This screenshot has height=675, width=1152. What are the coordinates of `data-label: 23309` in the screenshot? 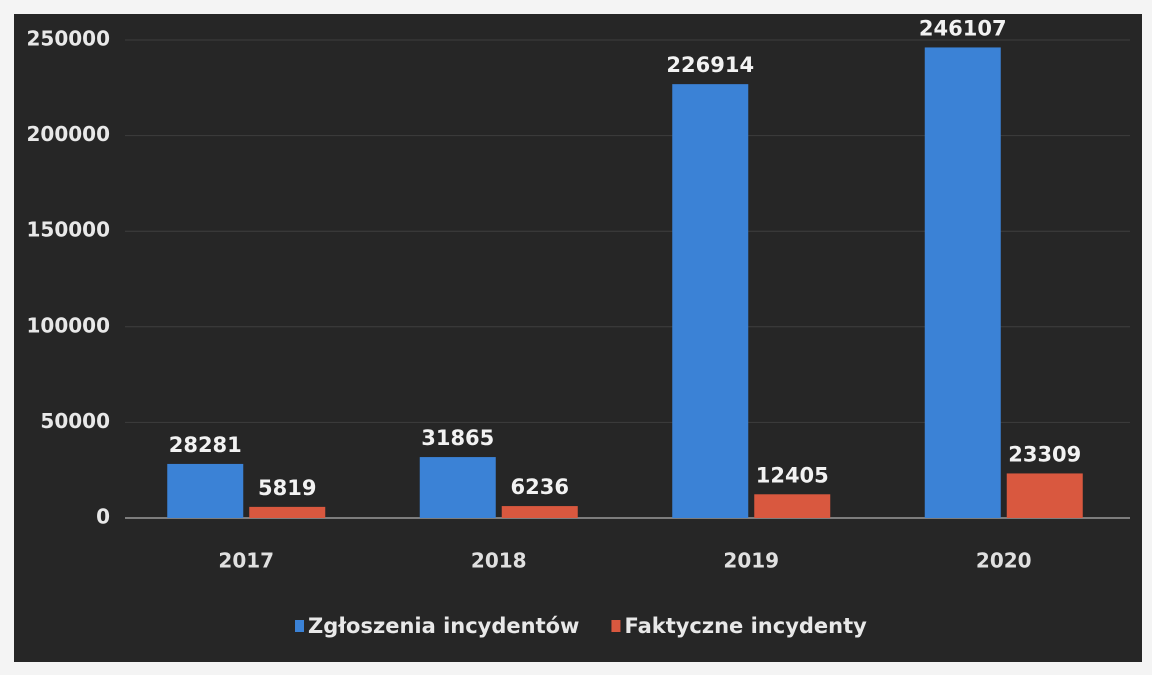 It's located at (1044, 454).